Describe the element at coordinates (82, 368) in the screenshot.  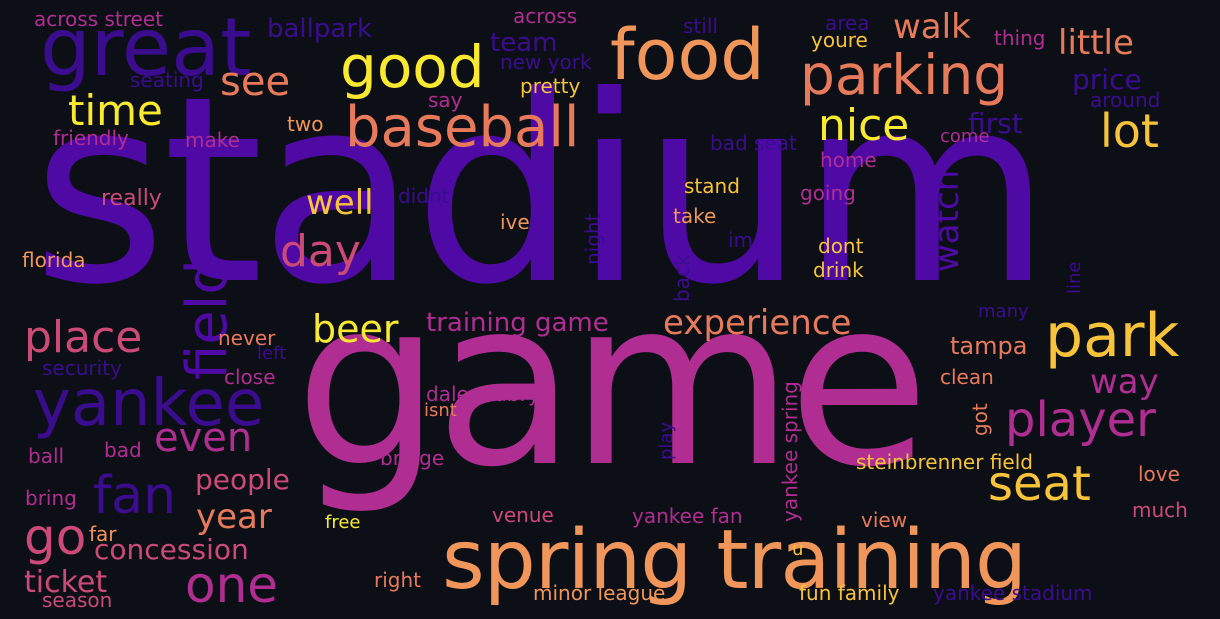
I see `word-security: security` at that location.